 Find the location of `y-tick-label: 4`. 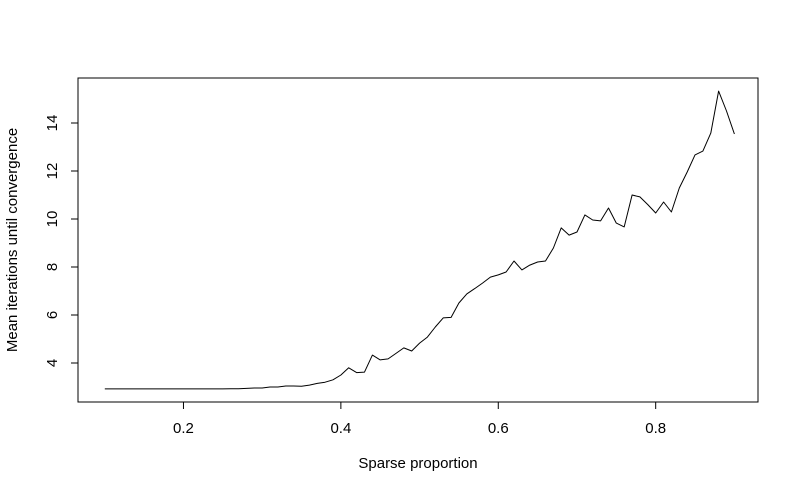

y-tick-label: 4 is located at coordinates (52, 363).